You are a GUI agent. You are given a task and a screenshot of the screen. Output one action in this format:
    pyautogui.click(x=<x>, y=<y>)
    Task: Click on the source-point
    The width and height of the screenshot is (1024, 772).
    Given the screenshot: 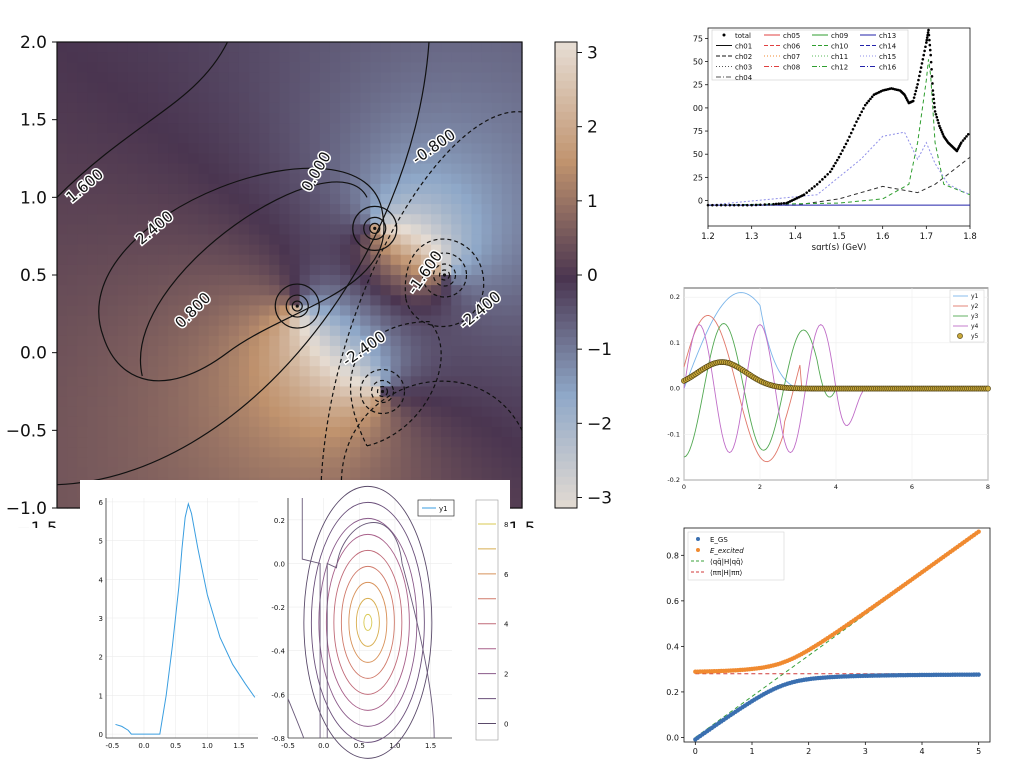 What is the action you would take?
    pyautogui.click(x=444, y=275)
    